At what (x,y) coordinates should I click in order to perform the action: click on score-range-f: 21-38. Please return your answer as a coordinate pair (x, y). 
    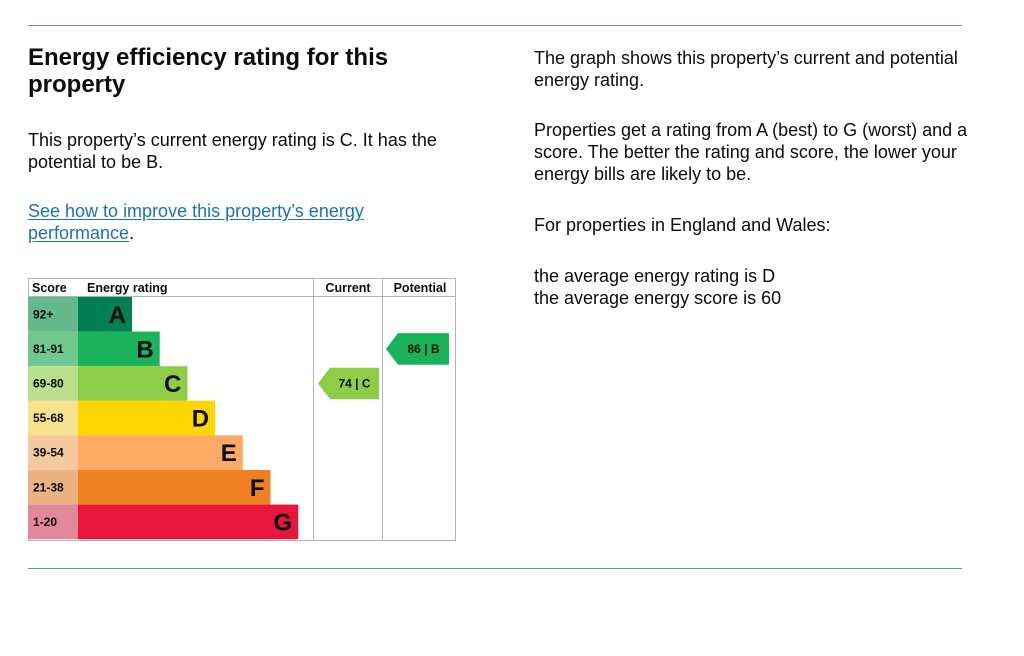
    Looking at the image, I should click on (48, 487).